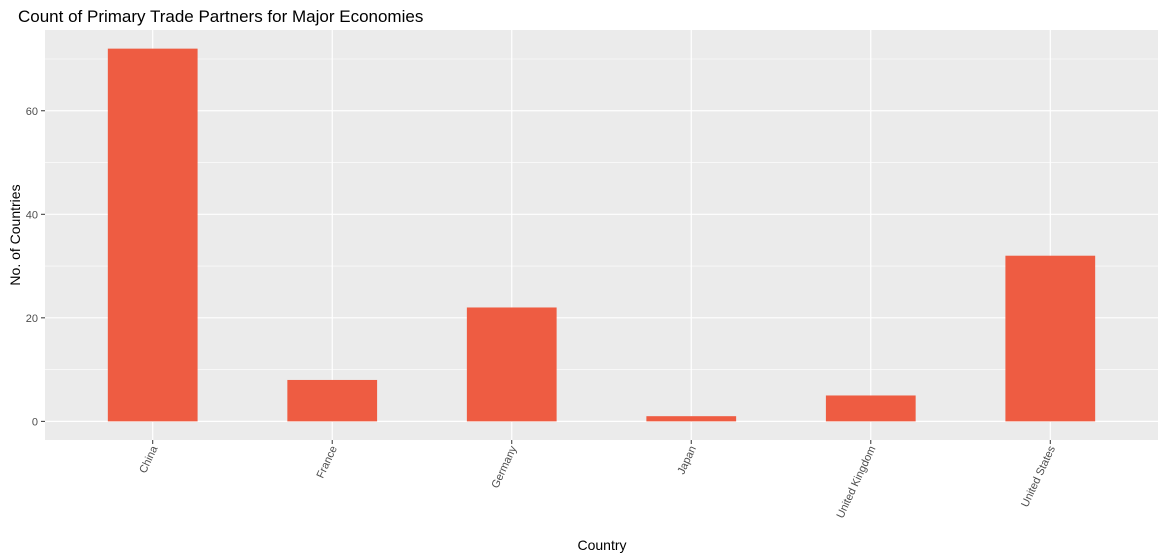  What do you see at coordinates (32, 319) in the screenshot?
I see `y-tick-label: 20` at bounding box center [32, 319].